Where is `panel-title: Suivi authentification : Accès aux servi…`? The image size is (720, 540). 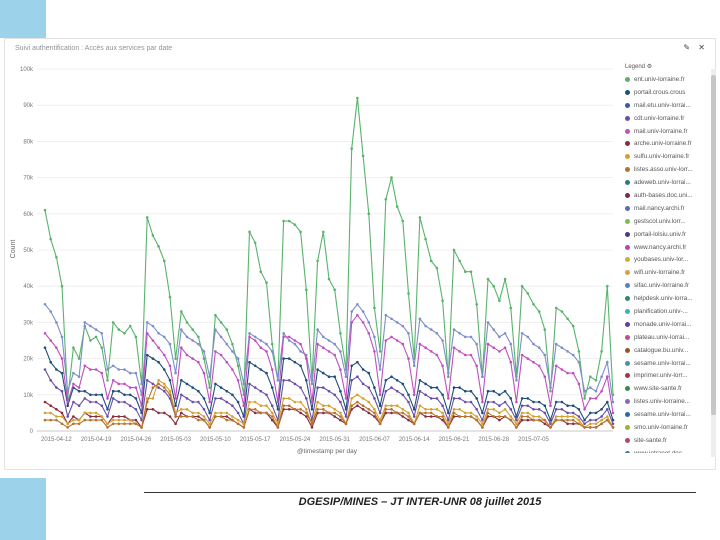 panel-title: Suivi authentification : Accès aux servi… is located at coordinates (94, 48).